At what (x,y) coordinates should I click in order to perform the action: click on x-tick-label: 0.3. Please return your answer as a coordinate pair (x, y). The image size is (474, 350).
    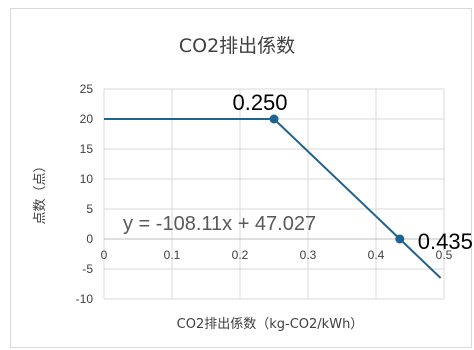
    Looking at the image, I should click on (308, 255).